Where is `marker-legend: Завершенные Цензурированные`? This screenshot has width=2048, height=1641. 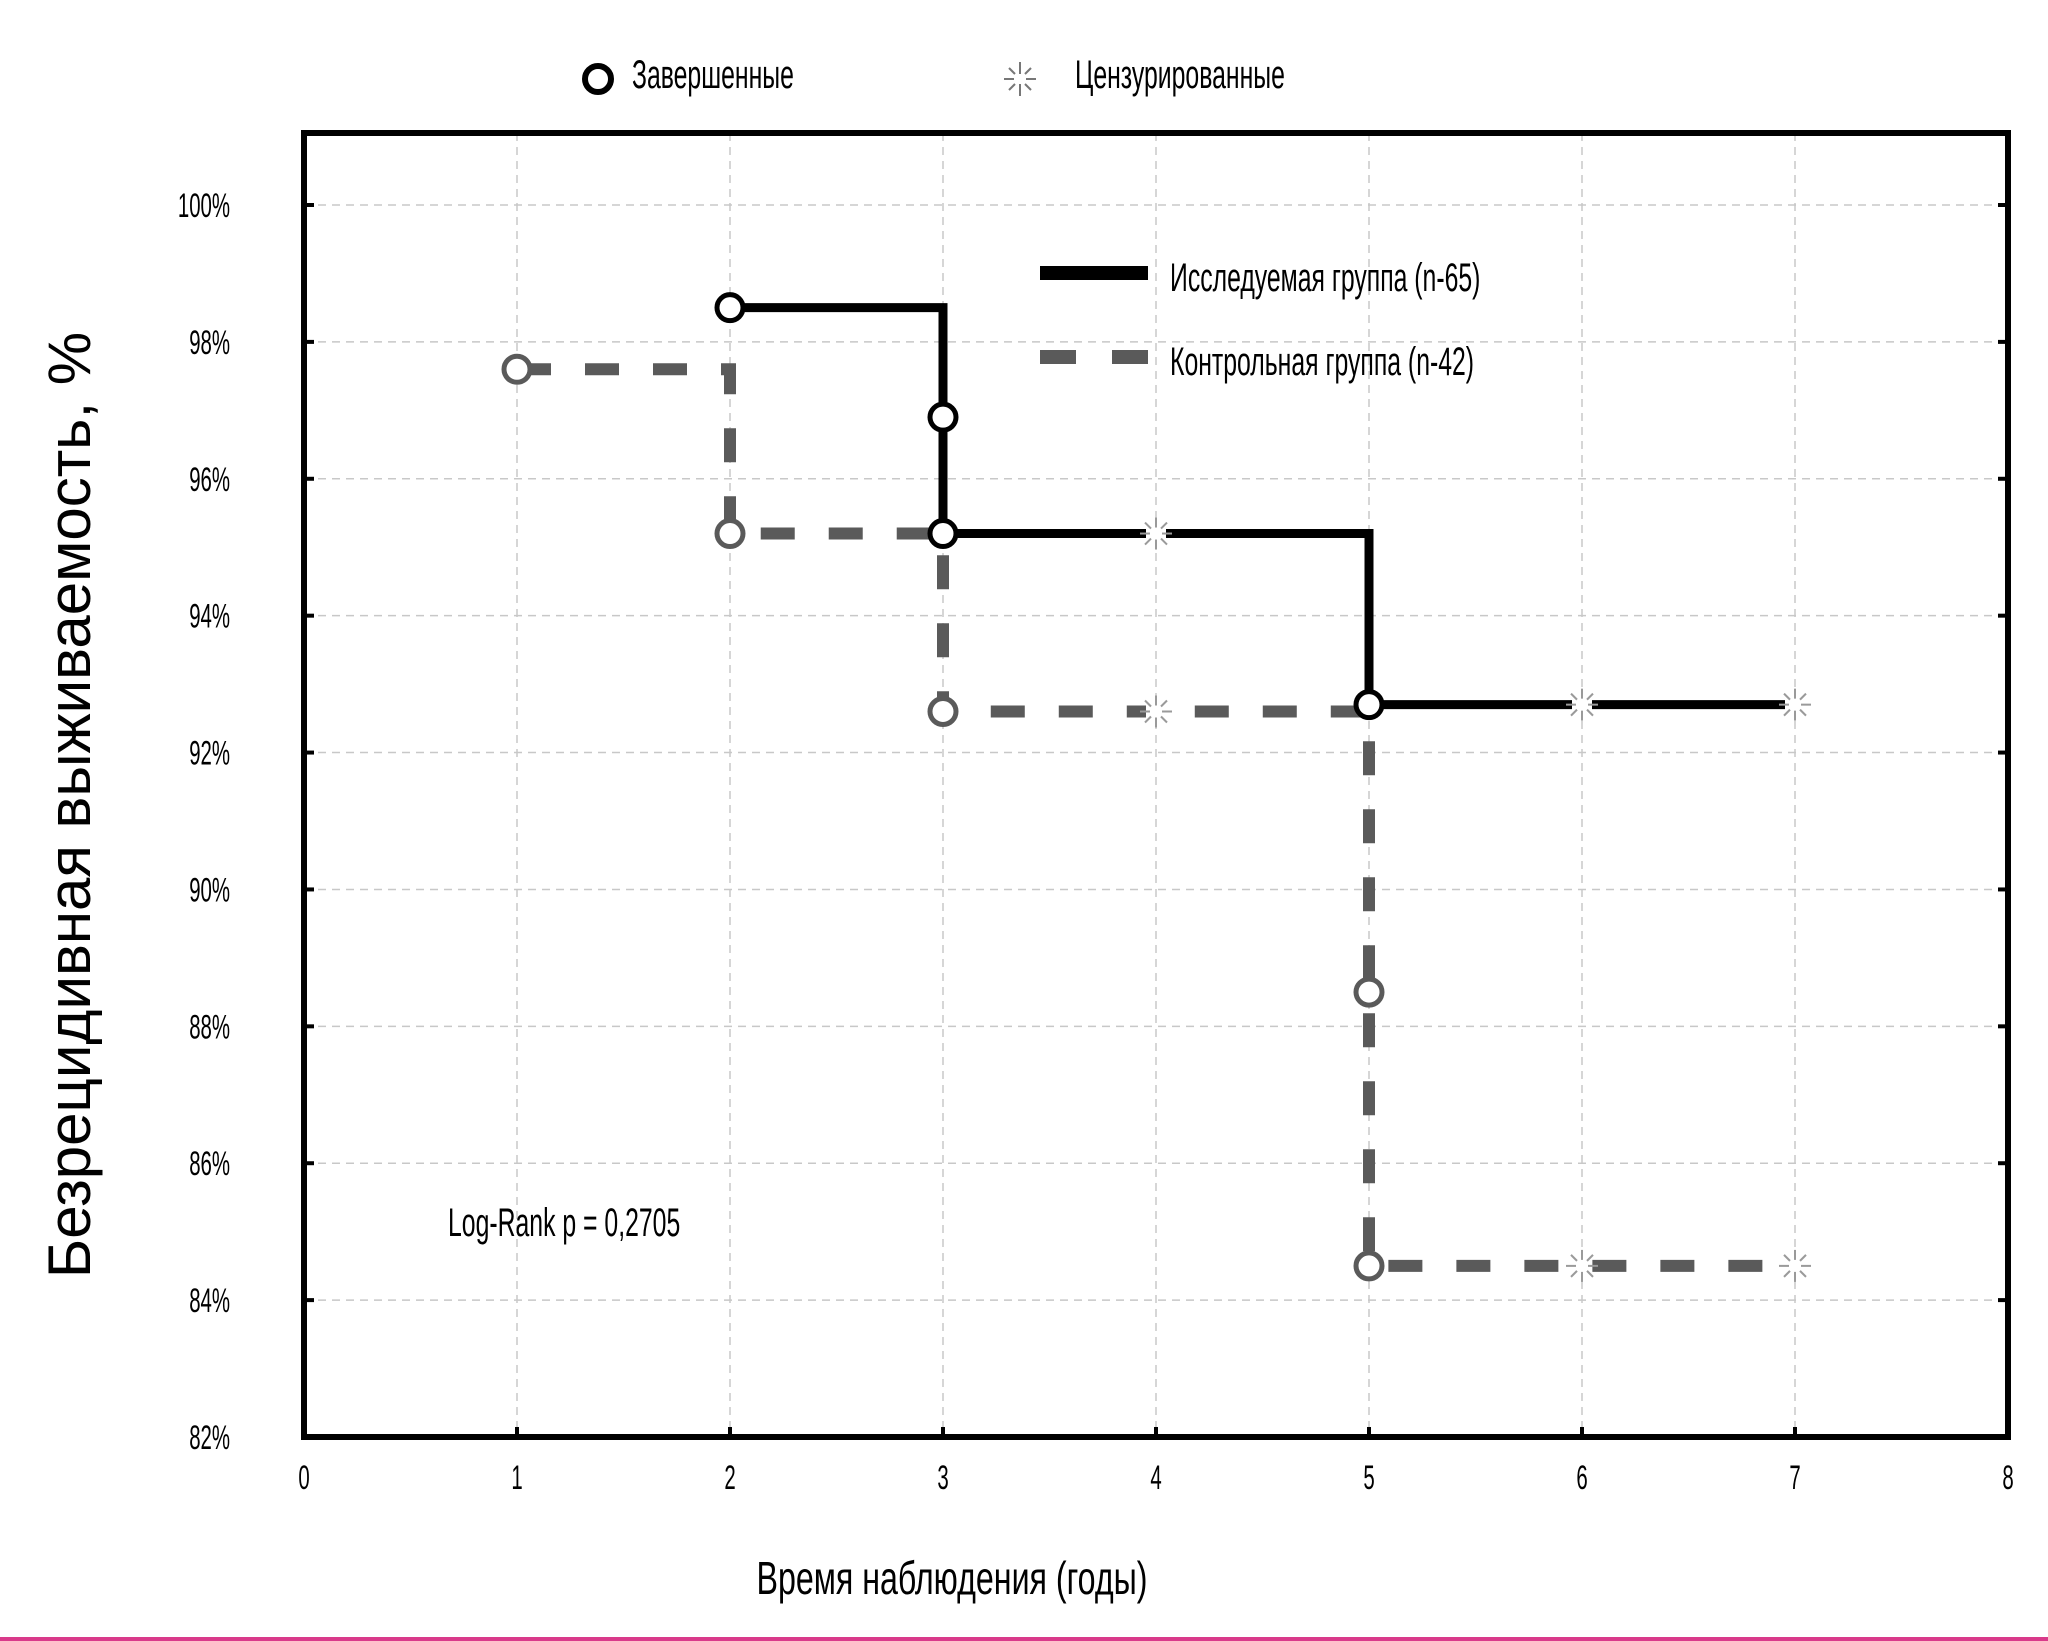
marker-legend: Завершенные Цензурированные is located at coordinates (933, 75).